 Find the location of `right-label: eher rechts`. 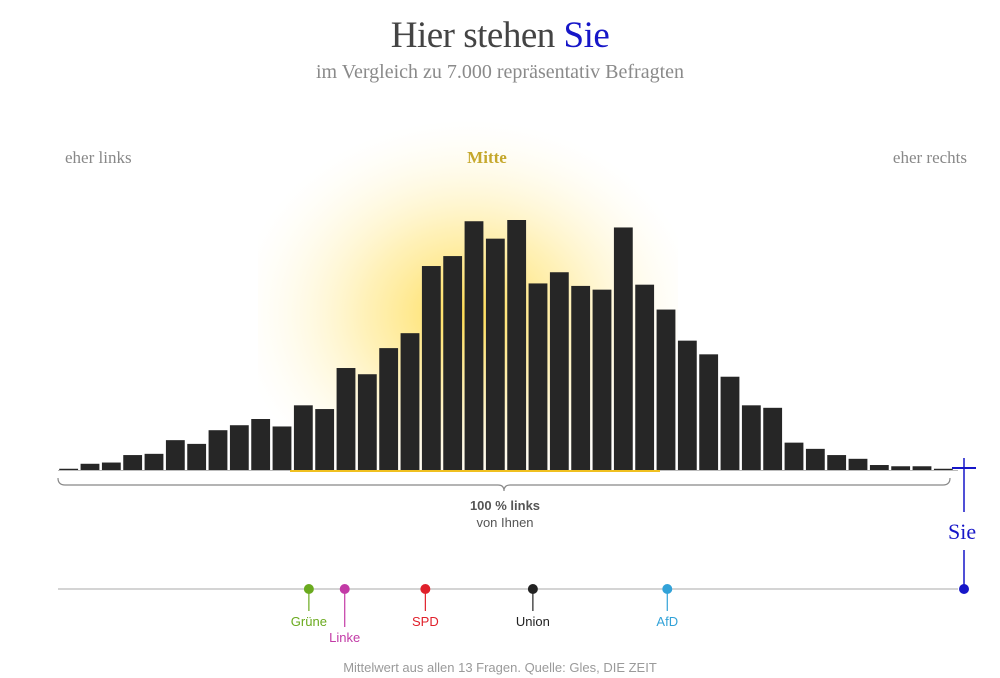

right-label: eher rechts is located at coordinates (929, 157).